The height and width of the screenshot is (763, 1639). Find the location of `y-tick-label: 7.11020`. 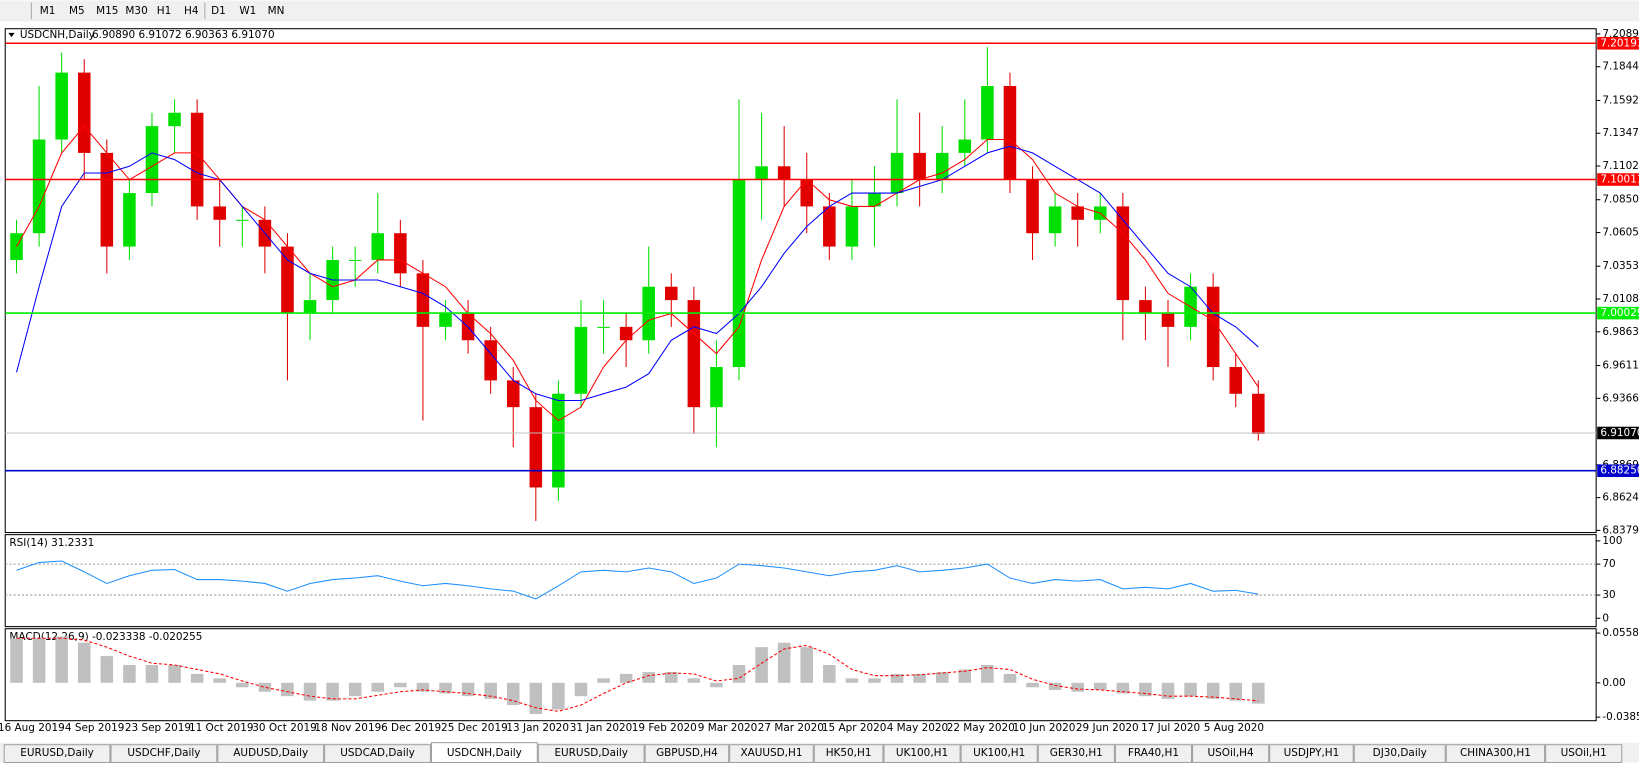

y-tick-label: 7.11020 is located at coordinates (1620, 166).